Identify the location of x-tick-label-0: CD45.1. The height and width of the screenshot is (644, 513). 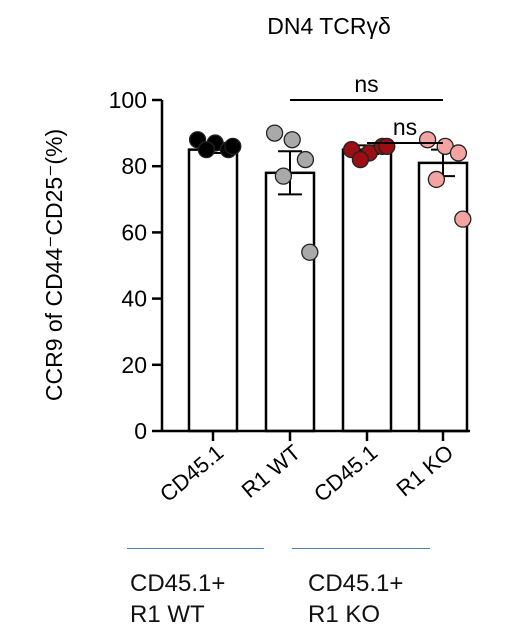
(191, 473).